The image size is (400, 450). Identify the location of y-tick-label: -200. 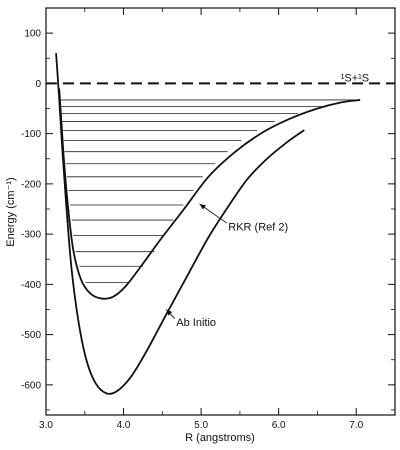
(31, 184).